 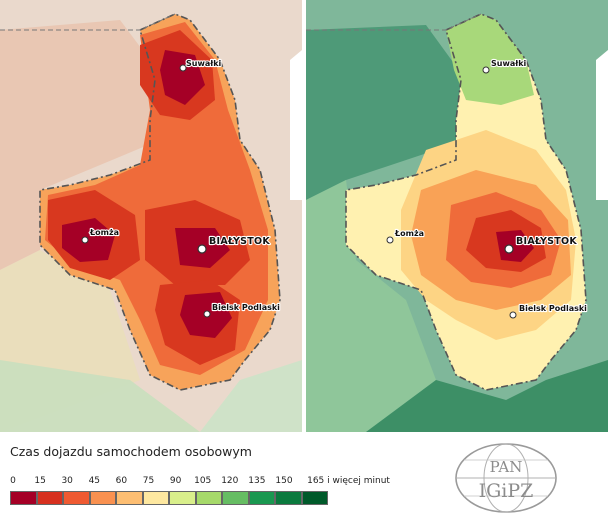 I want to click on legend-tick-label: 105, so click(x=203, y=481).